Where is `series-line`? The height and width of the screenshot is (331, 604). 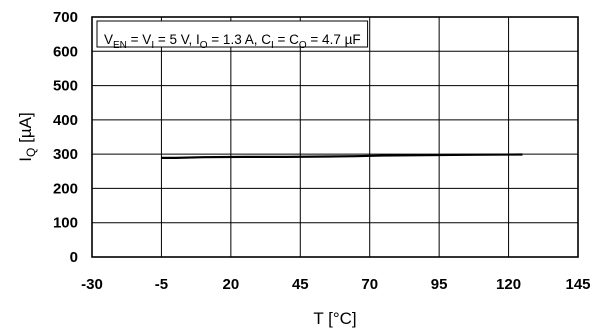 series-line is located at coordinates (342, 156).